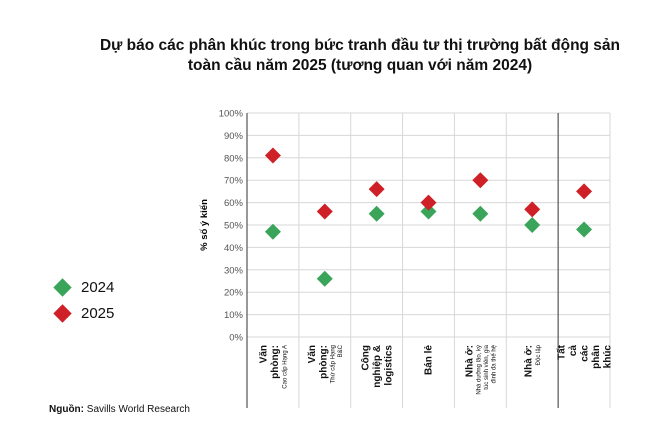 The height and width of the screenshot is (430, 672). What do you see at coordinates (66, 409) in the screenshot?
I see `source-label: Nguồn:` at bounding box center [66, 409].